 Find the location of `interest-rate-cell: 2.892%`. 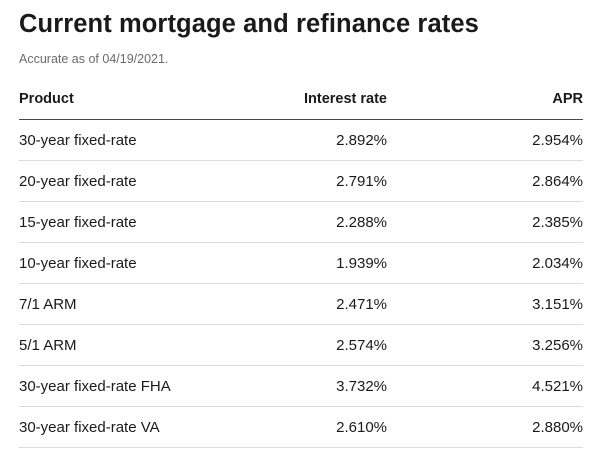

interest-rate-cell: 2.892% is located at coordinates (318, 140).